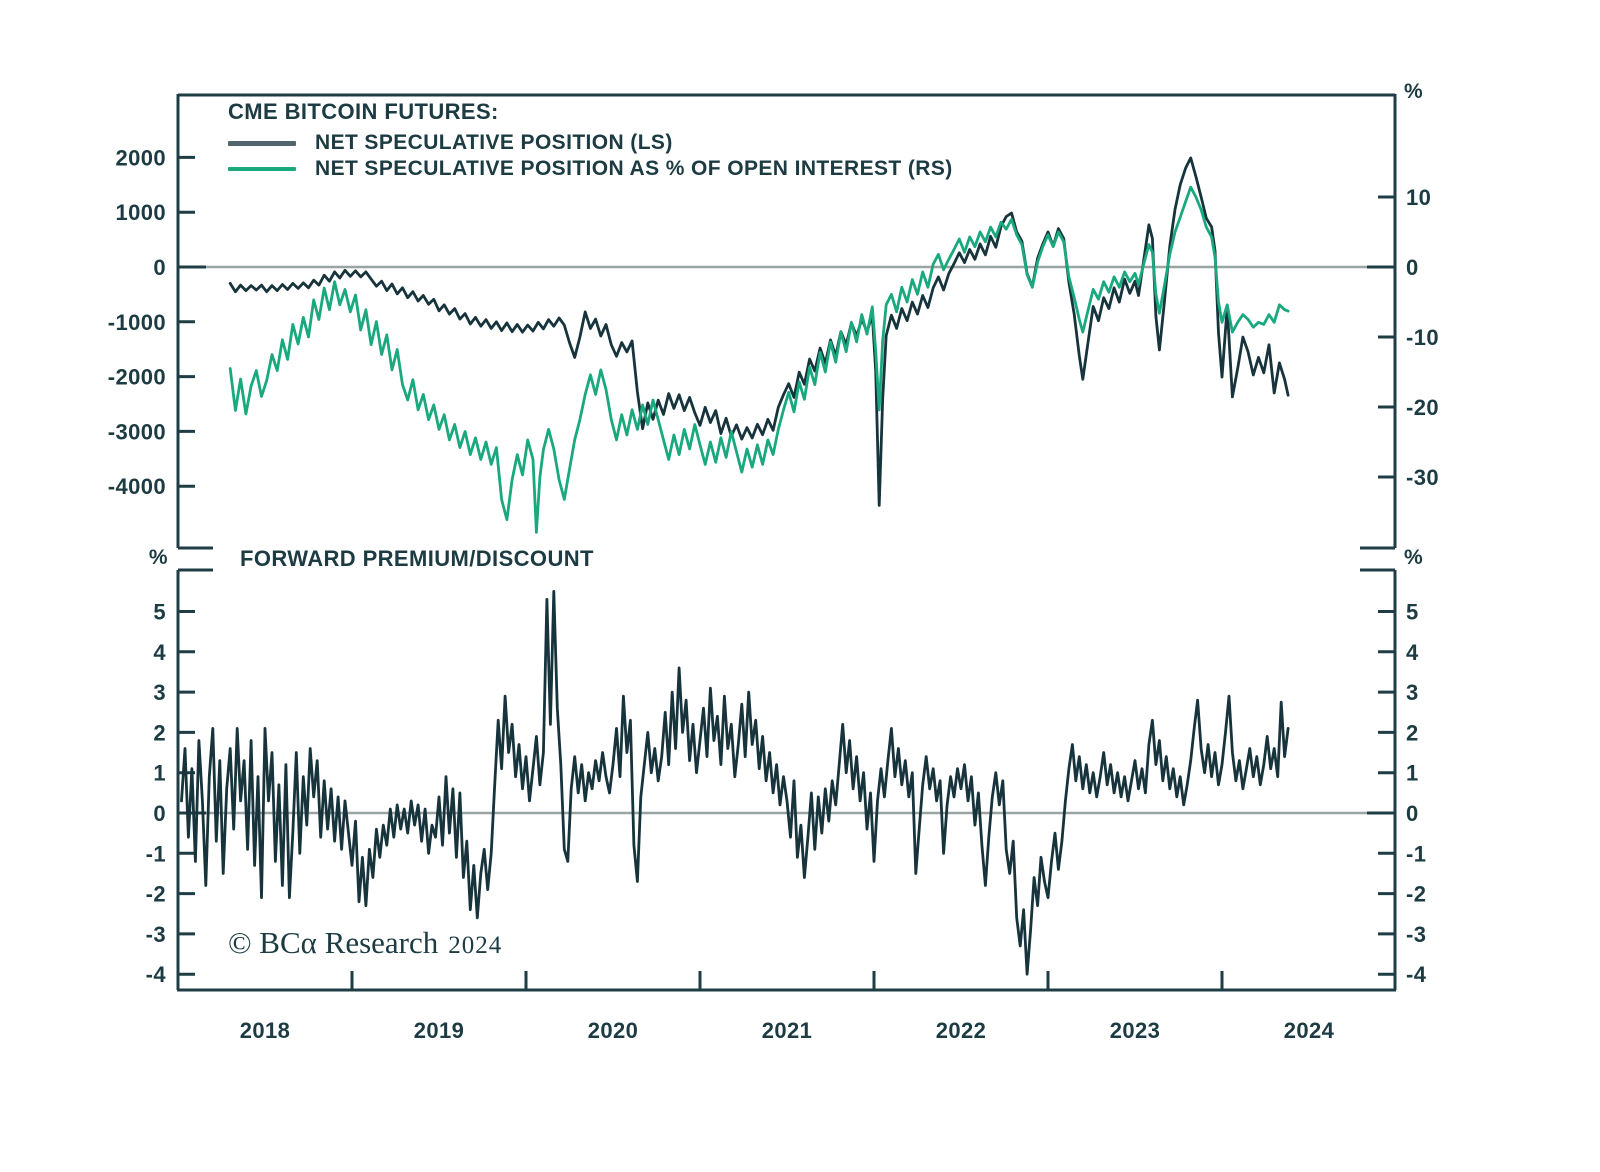 Image resolution: width=1600 pixels, height=1172 pixels. Describe the element at coordinates (156, 934) in the screenshot. I see `bottom-left-tick-label: -3` at that location.